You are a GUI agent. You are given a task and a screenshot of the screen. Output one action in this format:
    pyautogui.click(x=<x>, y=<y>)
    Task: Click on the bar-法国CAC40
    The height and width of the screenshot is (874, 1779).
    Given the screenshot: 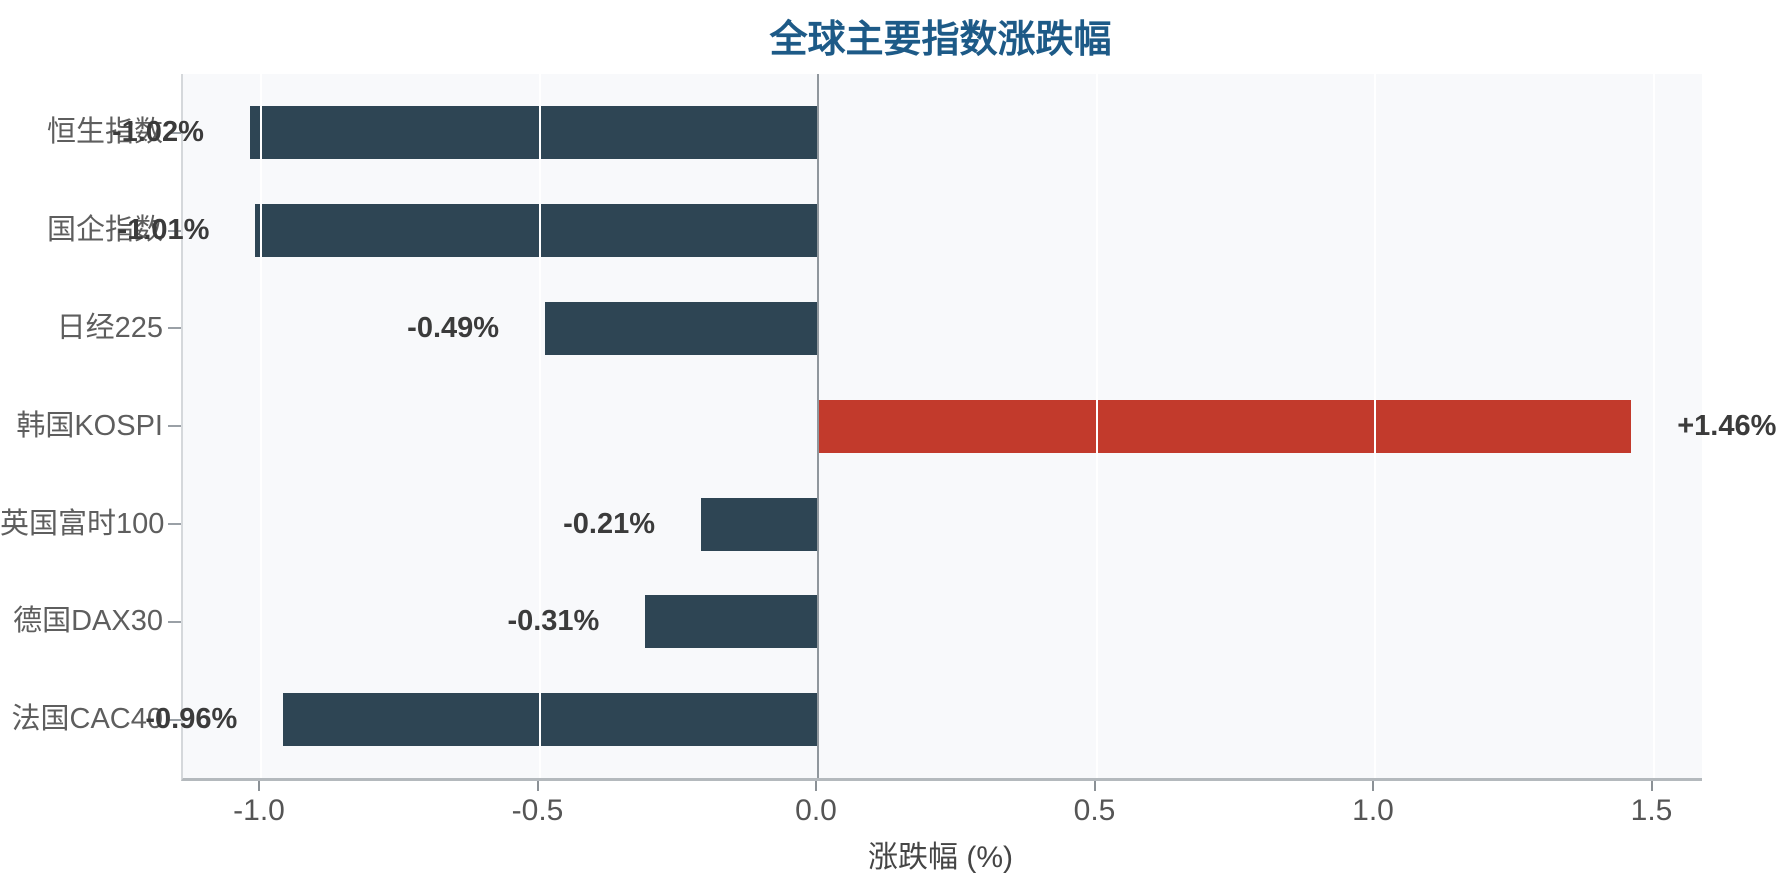 What is the action you would take?
    pyautogui.click(x=550, y=720)
    